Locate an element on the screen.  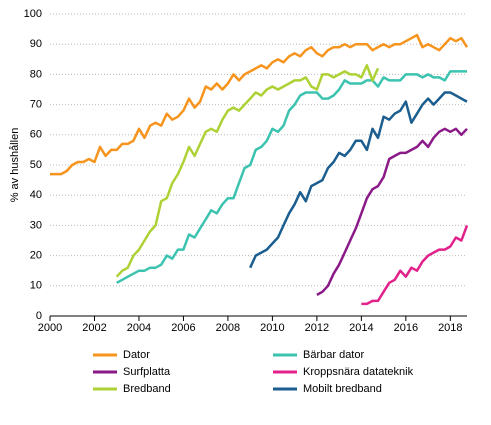
y-tick-label: 80 is located at coordinates (36, 74).